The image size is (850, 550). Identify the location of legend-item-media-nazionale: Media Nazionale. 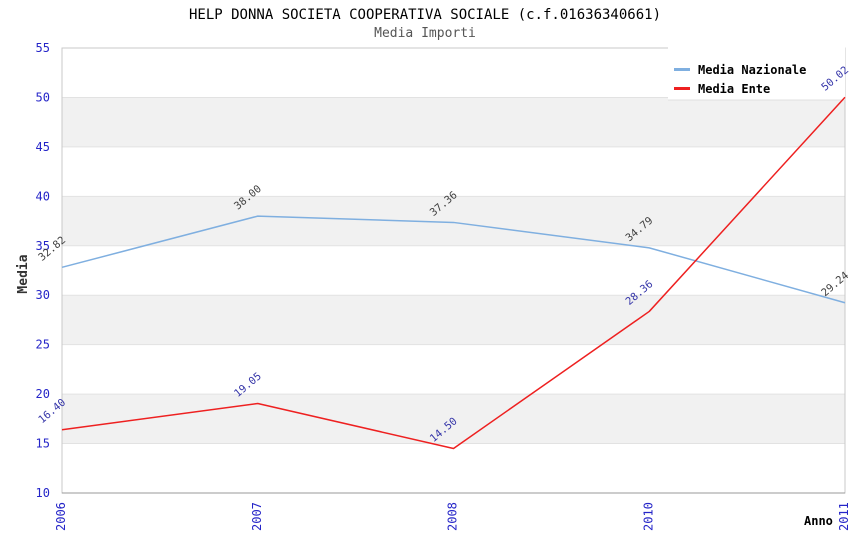
(759, 69).